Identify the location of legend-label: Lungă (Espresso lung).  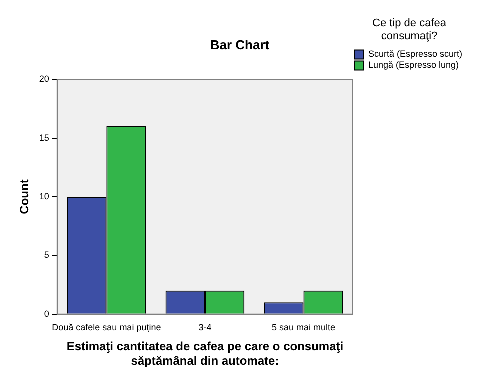
(414, 65).